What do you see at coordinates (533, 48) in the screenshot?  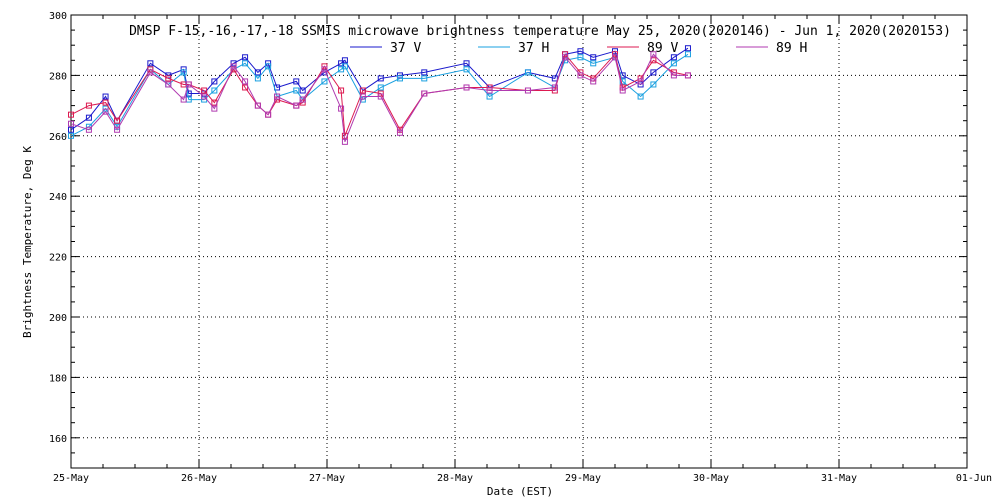 I see `legend-label: 37 H` at bounding box center [533, 48].